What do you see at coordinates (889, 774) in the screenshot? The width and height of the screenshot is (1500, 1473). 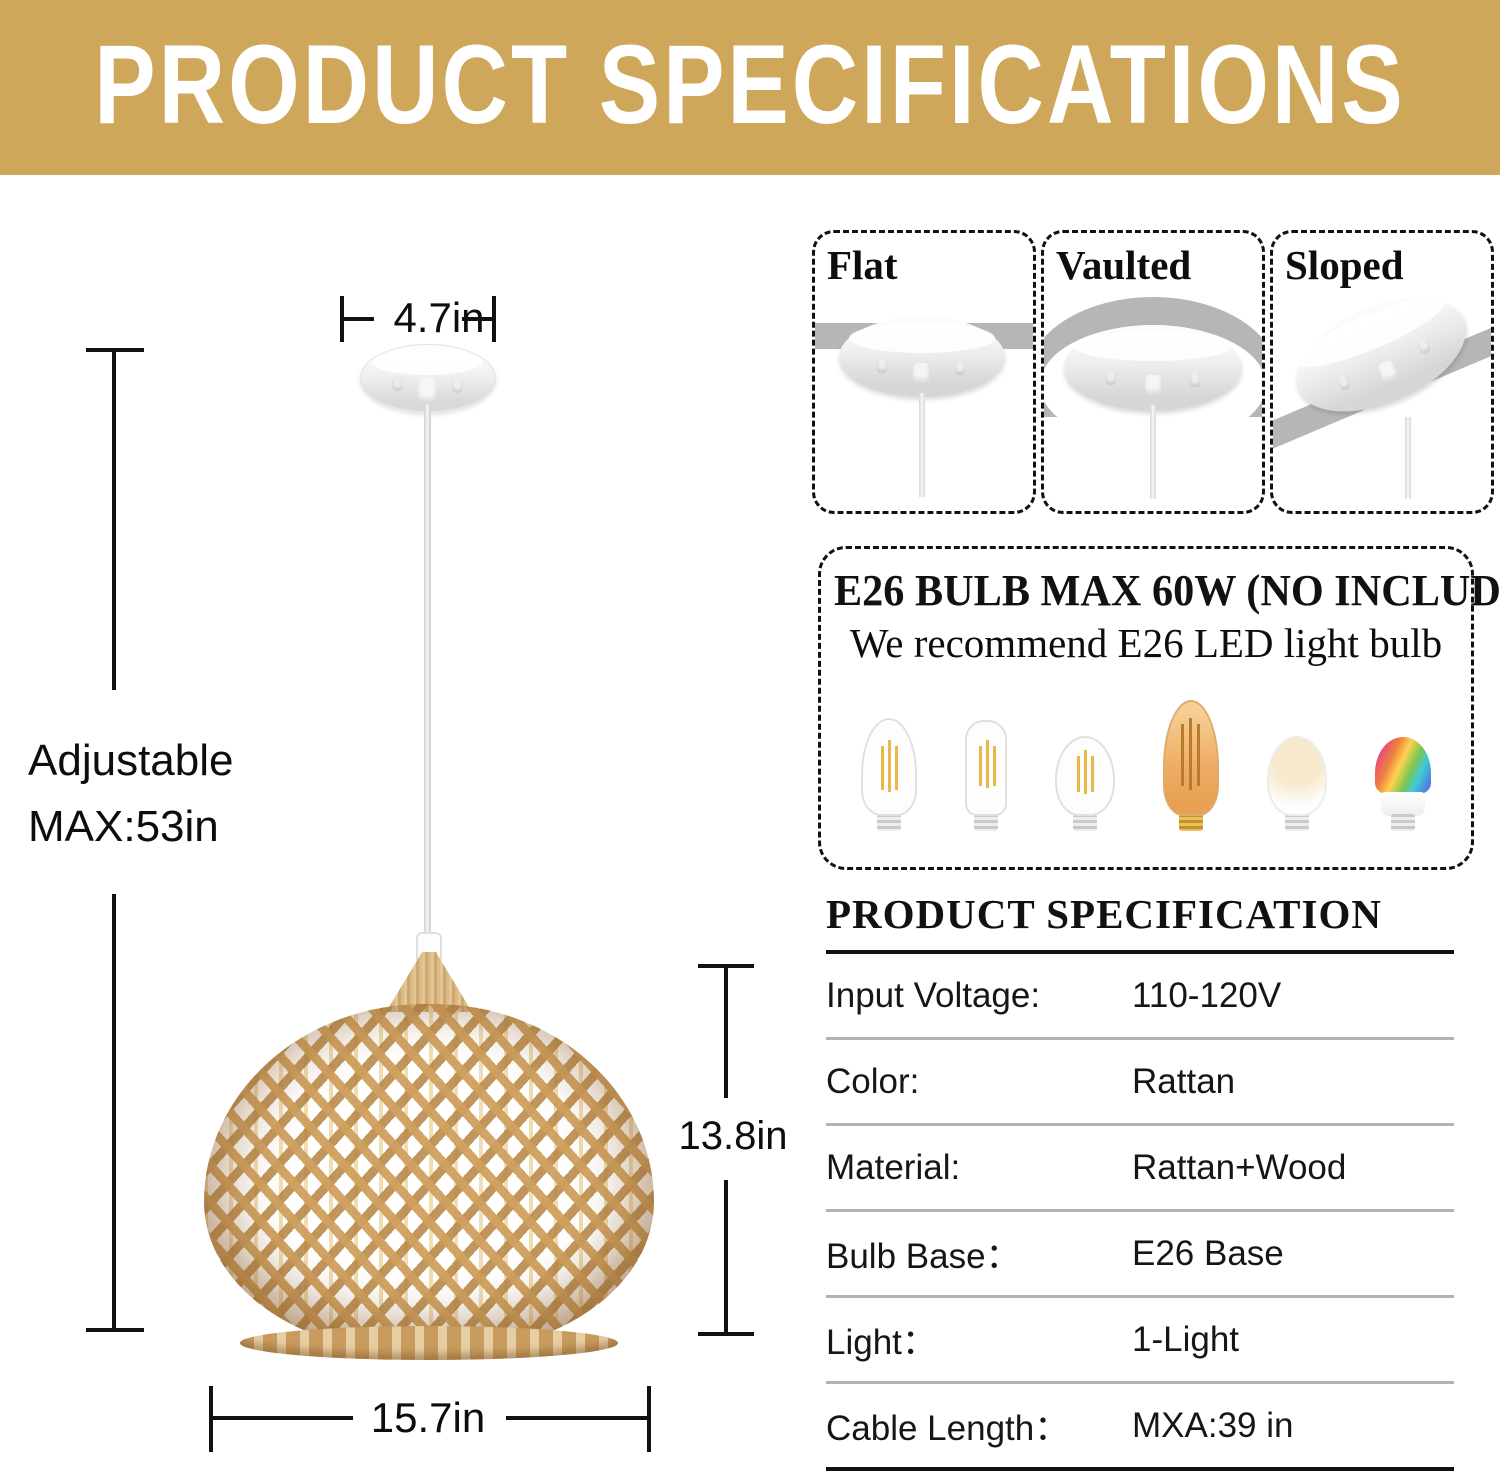 I see `st64-clear-filament-bulb-icon` at bounding box center [889, 774].